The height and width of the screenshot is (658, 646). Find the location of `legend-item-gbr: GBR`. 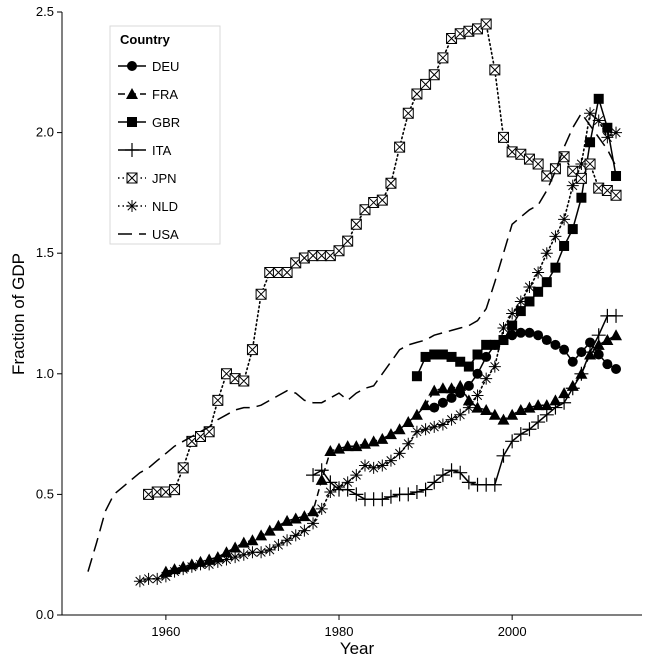

legend-item-gbr: GBR is located at coordinates (149, 122).